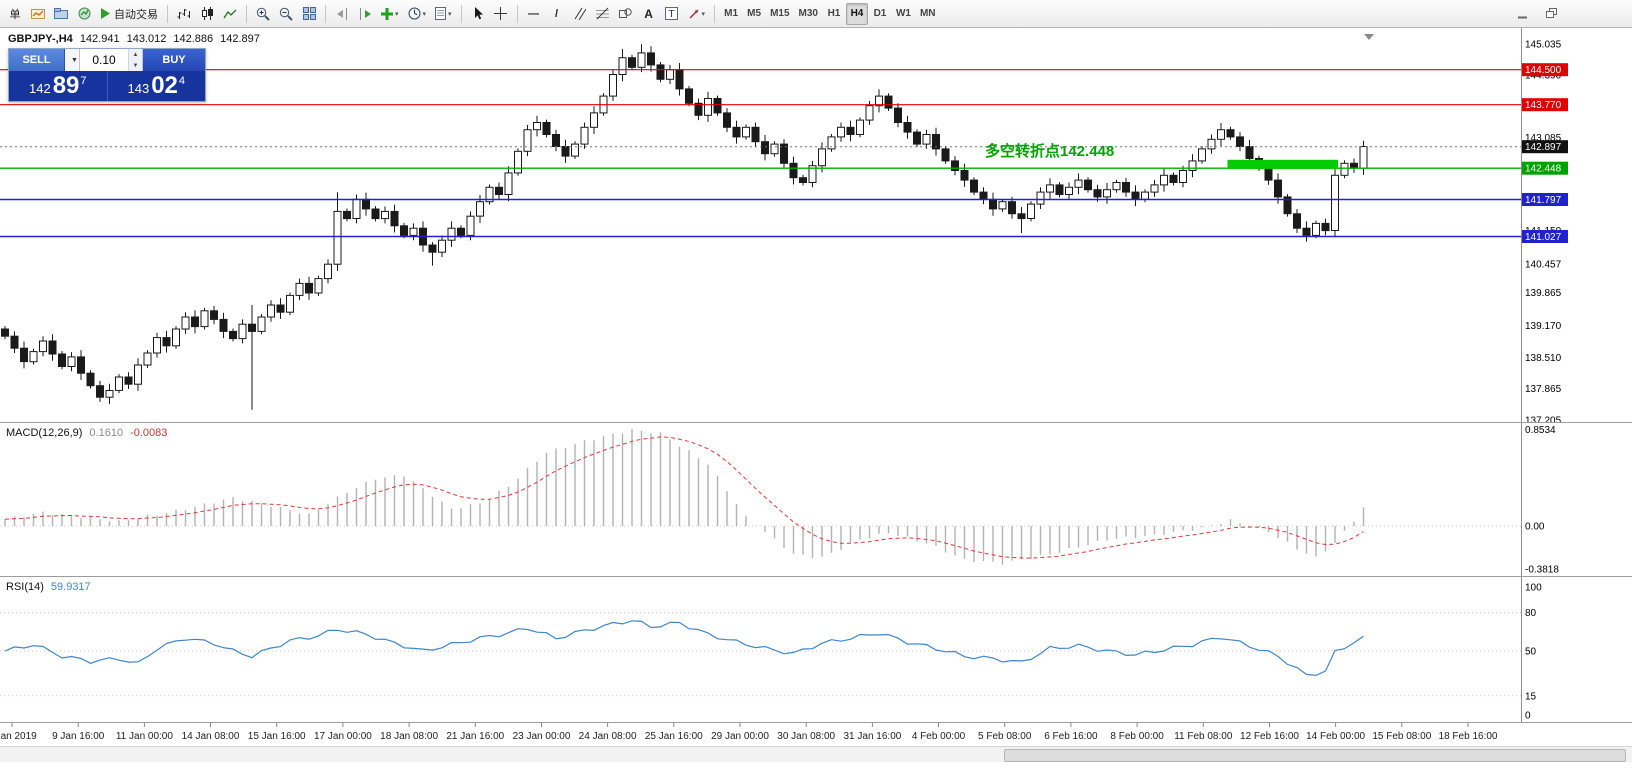 The height and width of the screenshot is (773, 1632). Describe the element at coordinates (193, 39) in the screenshot. I see `low-value: 142.886` at that location.